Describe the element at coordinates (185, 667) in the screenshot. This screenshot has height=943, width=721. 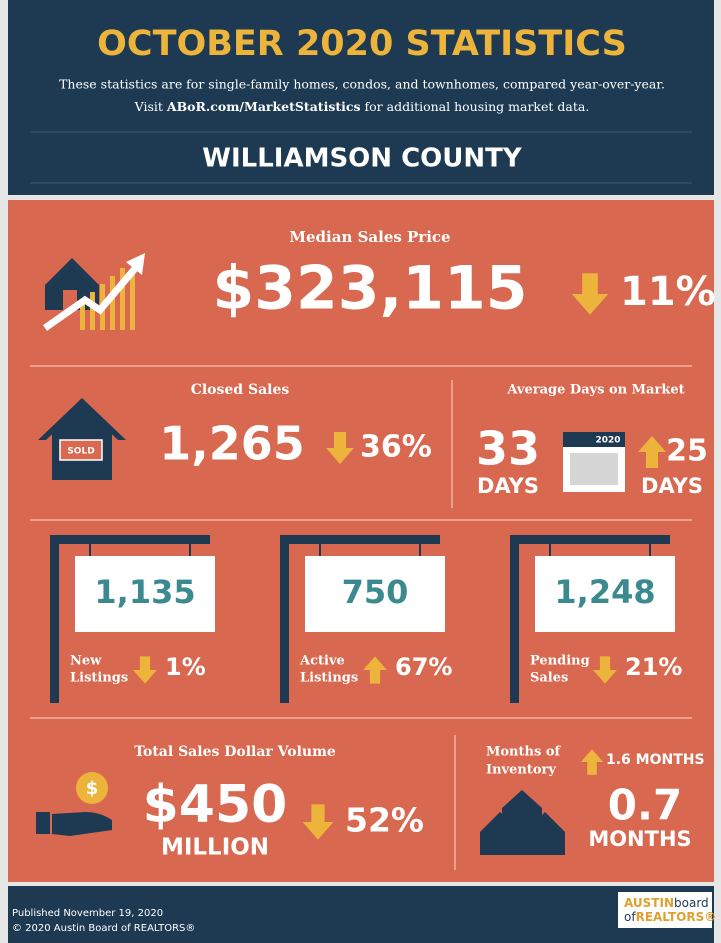
I see `metric-change: 1%` at that location.